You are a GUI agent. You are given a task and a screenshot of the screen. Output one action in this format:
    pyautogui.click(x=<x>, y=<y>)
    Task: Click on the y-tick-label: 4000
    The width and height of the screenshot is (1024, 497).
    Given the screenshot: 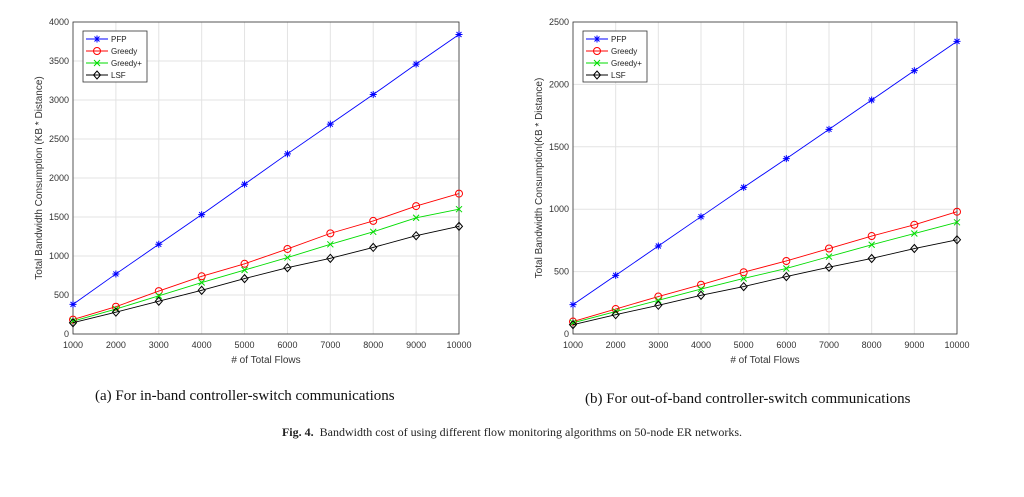 What is the action you would take?
    pyautogui.click(x=59, y=22)
    